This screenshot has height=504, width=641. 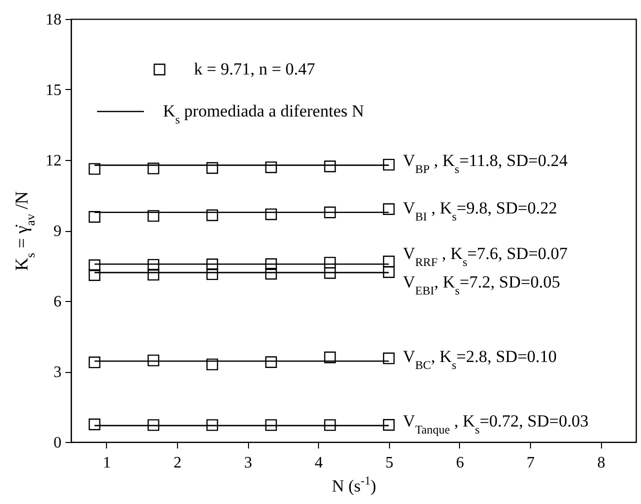 What do you see at coordinates (495, 424) in the screenshot?
I see `annotation: V$_{Tanque}$ , K$_{s}$=0.72, SD=0.03` at bounding box center [495, 424].